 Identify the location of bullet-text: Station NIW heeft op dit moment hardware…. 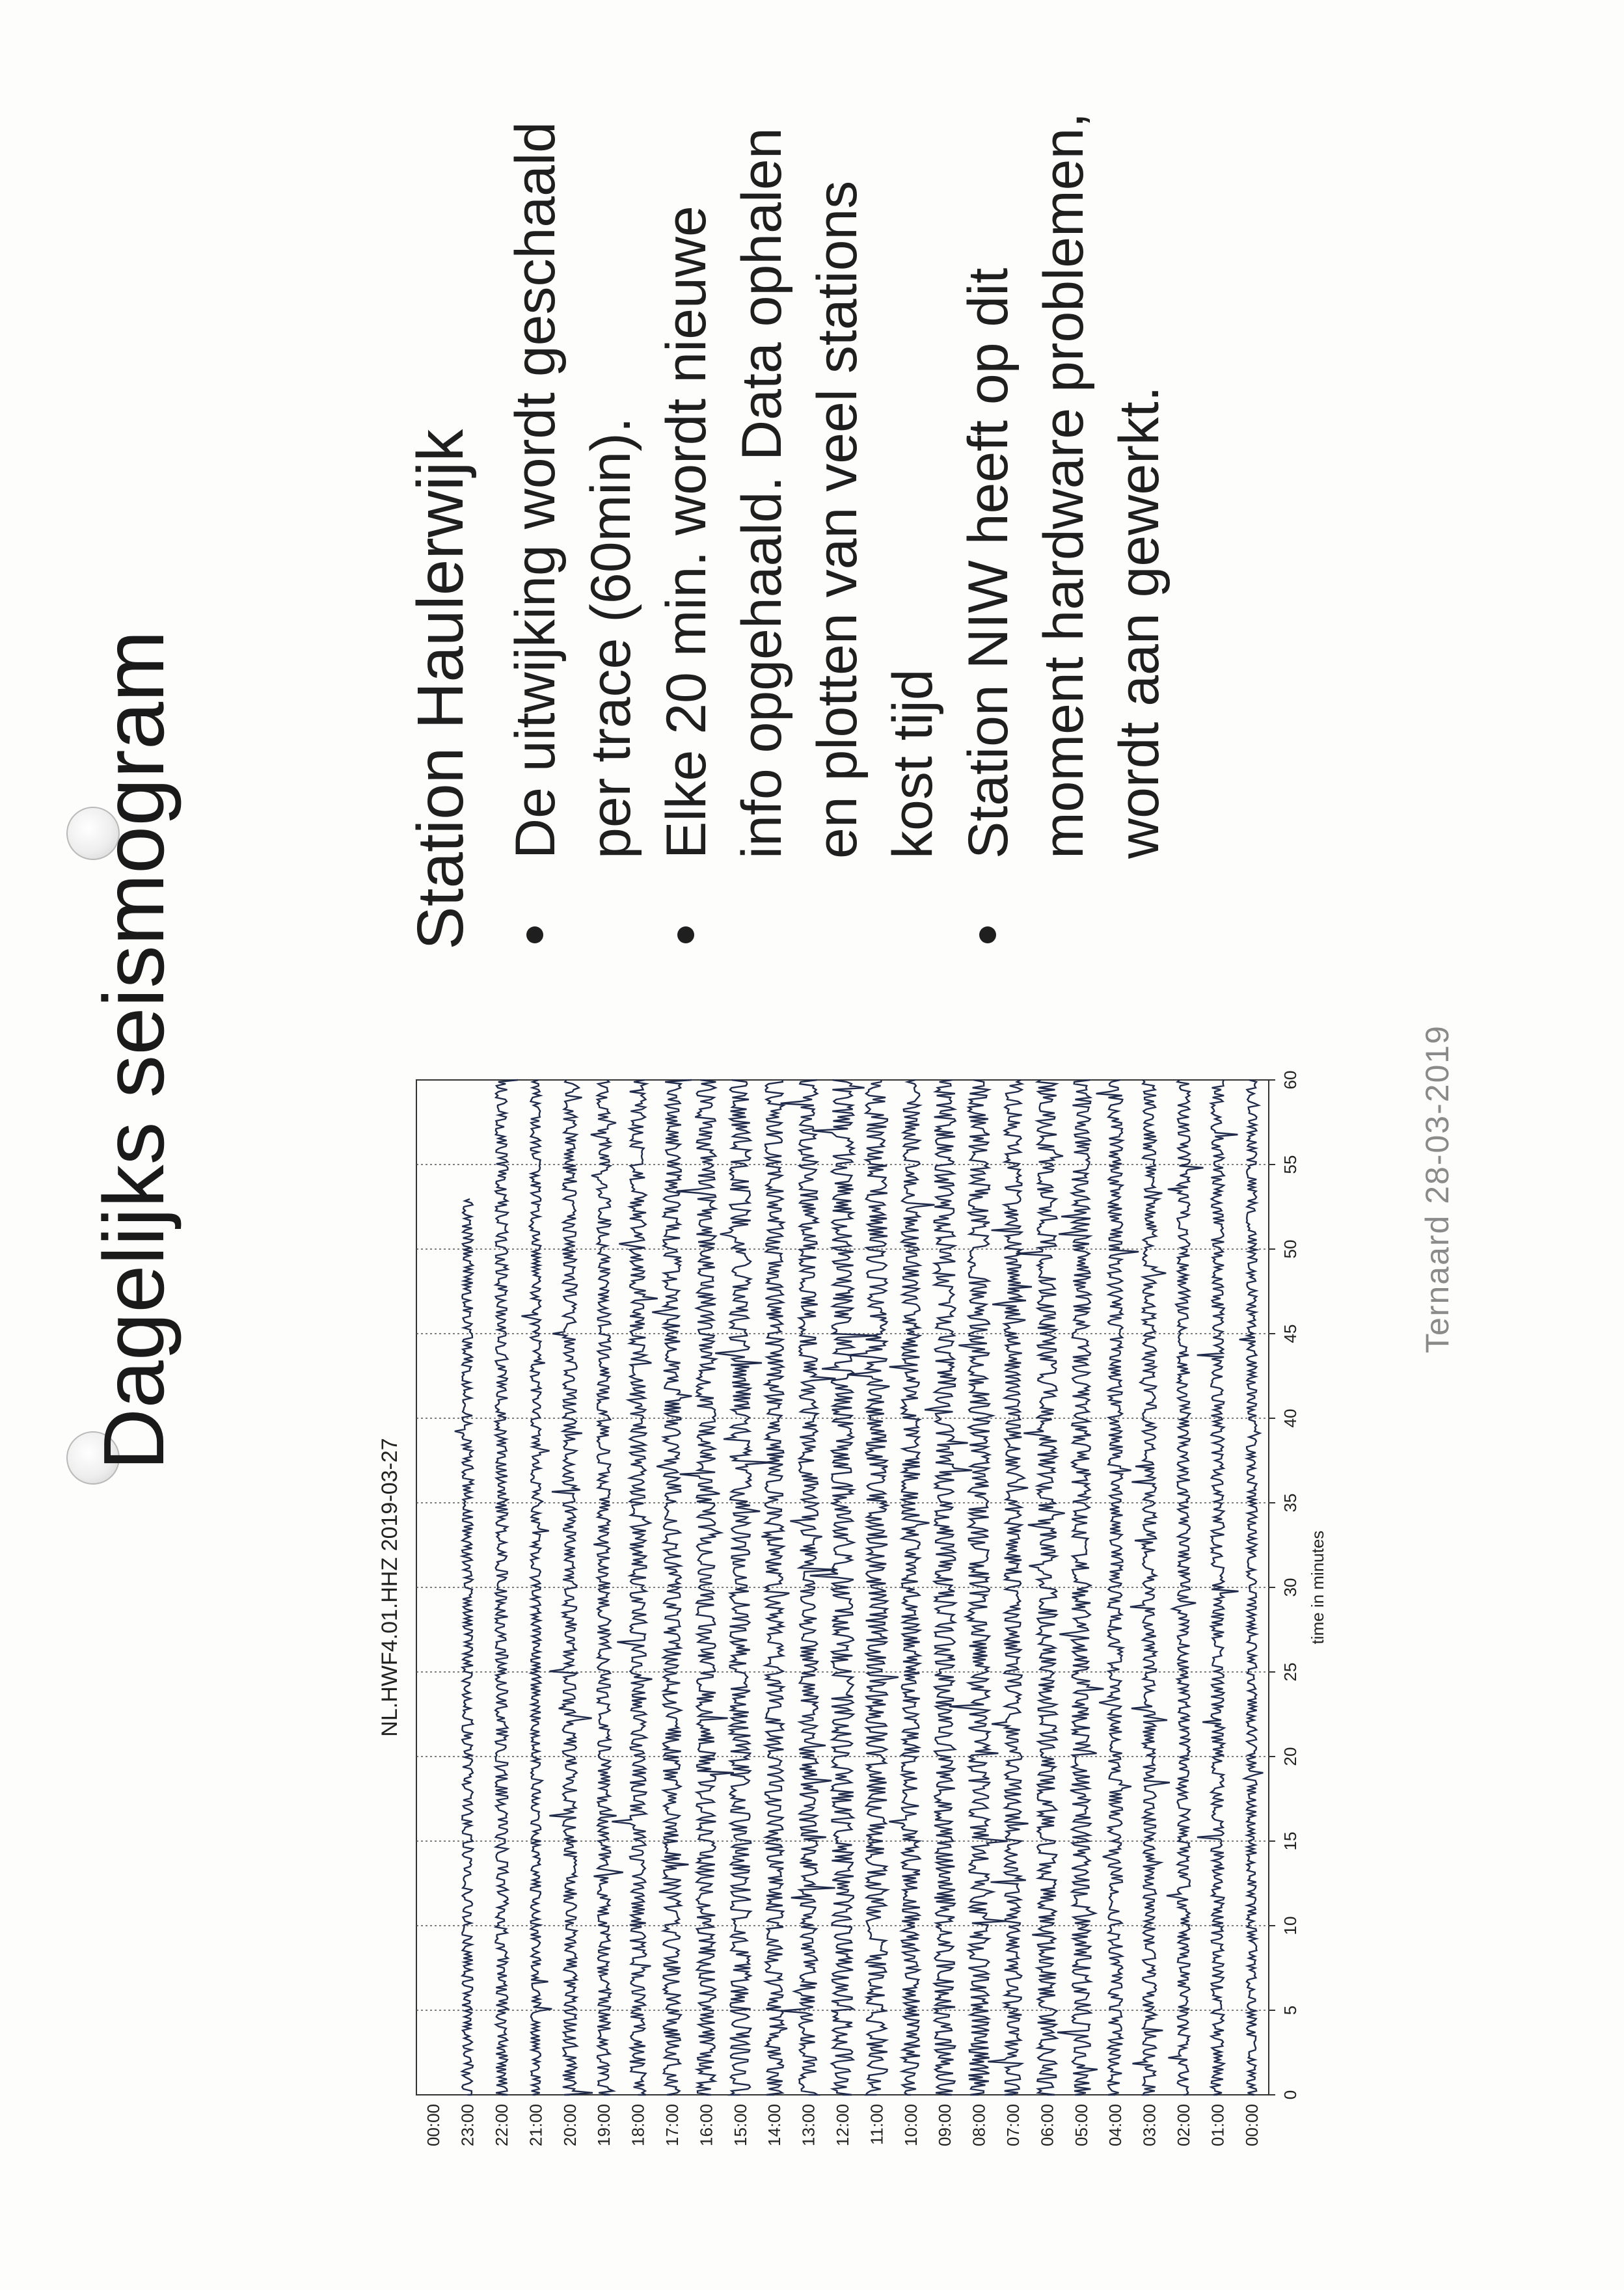
(1064, 485).